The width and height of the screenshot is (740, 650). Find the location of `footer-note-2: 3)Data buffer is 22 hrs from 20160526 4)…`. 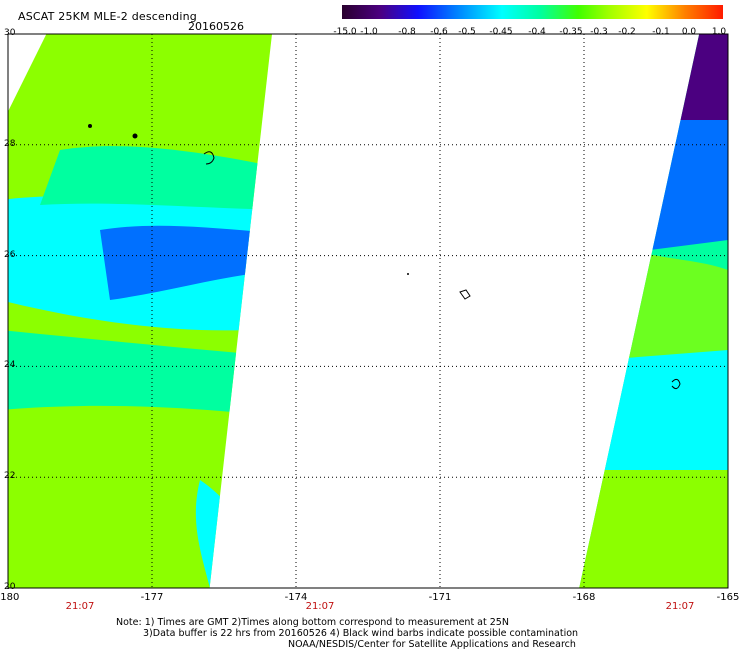

footer-note-2: 3)Data buffer is 22 hrs from 20160526 4)… is located at coordinates (361, 633).